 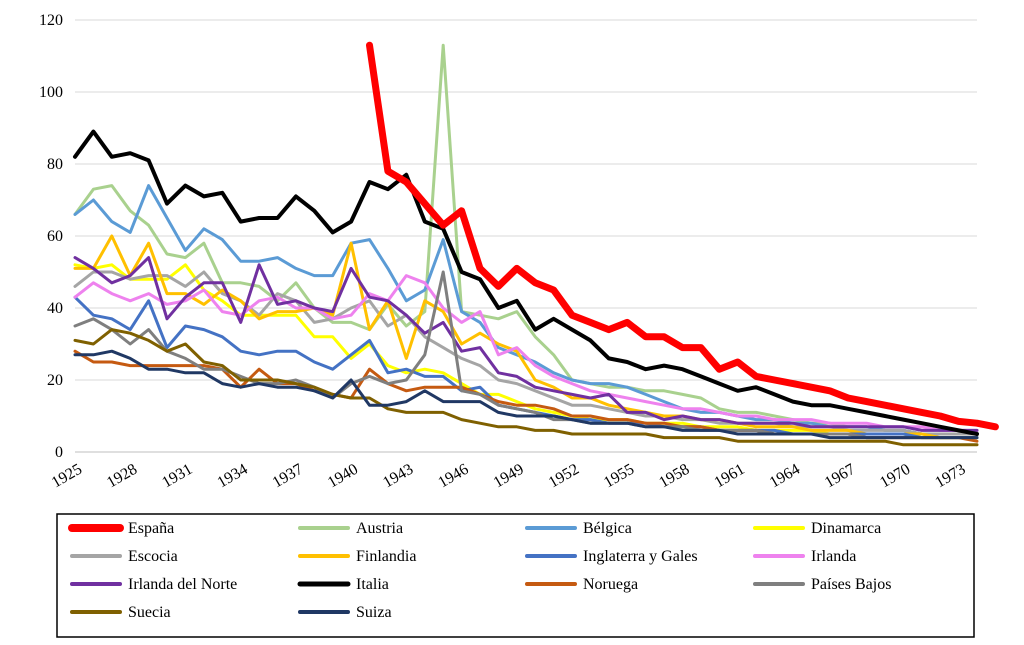 What do you see at coordinates (640, 556) in the screenshot?
I see `legend-label: Inglaterra y Gales` at bounding box center [640, 556].